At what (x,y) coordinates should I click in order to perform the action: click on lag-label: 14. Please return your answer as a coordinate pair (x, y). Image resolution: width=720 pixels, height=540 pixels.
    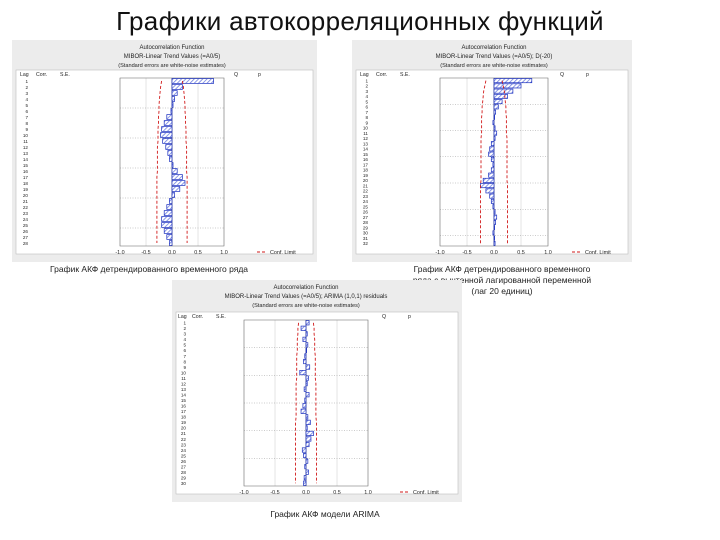
    Looking at the image, I should click on (26, 159).